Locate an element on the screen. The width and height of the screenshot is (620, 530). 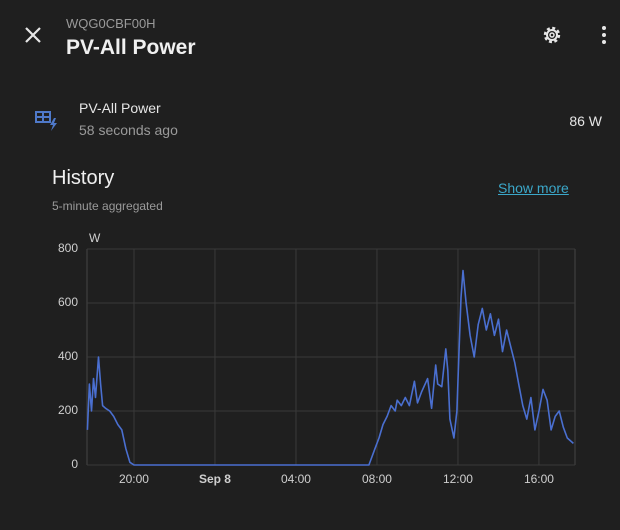
dialog-title: PV-All Power is located at coordinates (131, 47).